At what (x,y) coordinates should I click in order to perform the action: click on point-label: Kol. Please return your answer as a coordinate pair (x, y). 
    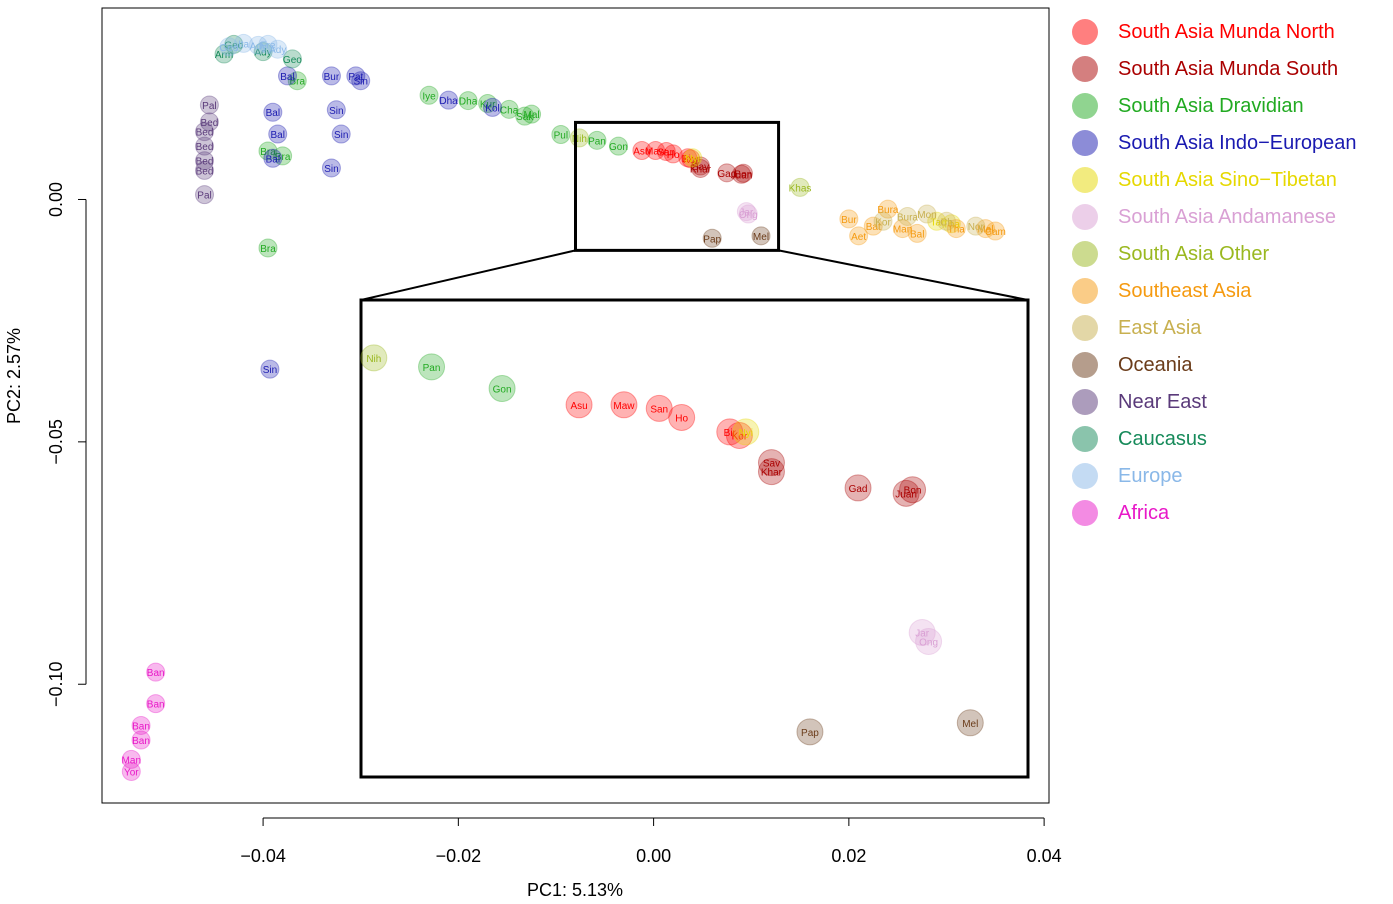
    Looking at the image, I should click on (492, 108).